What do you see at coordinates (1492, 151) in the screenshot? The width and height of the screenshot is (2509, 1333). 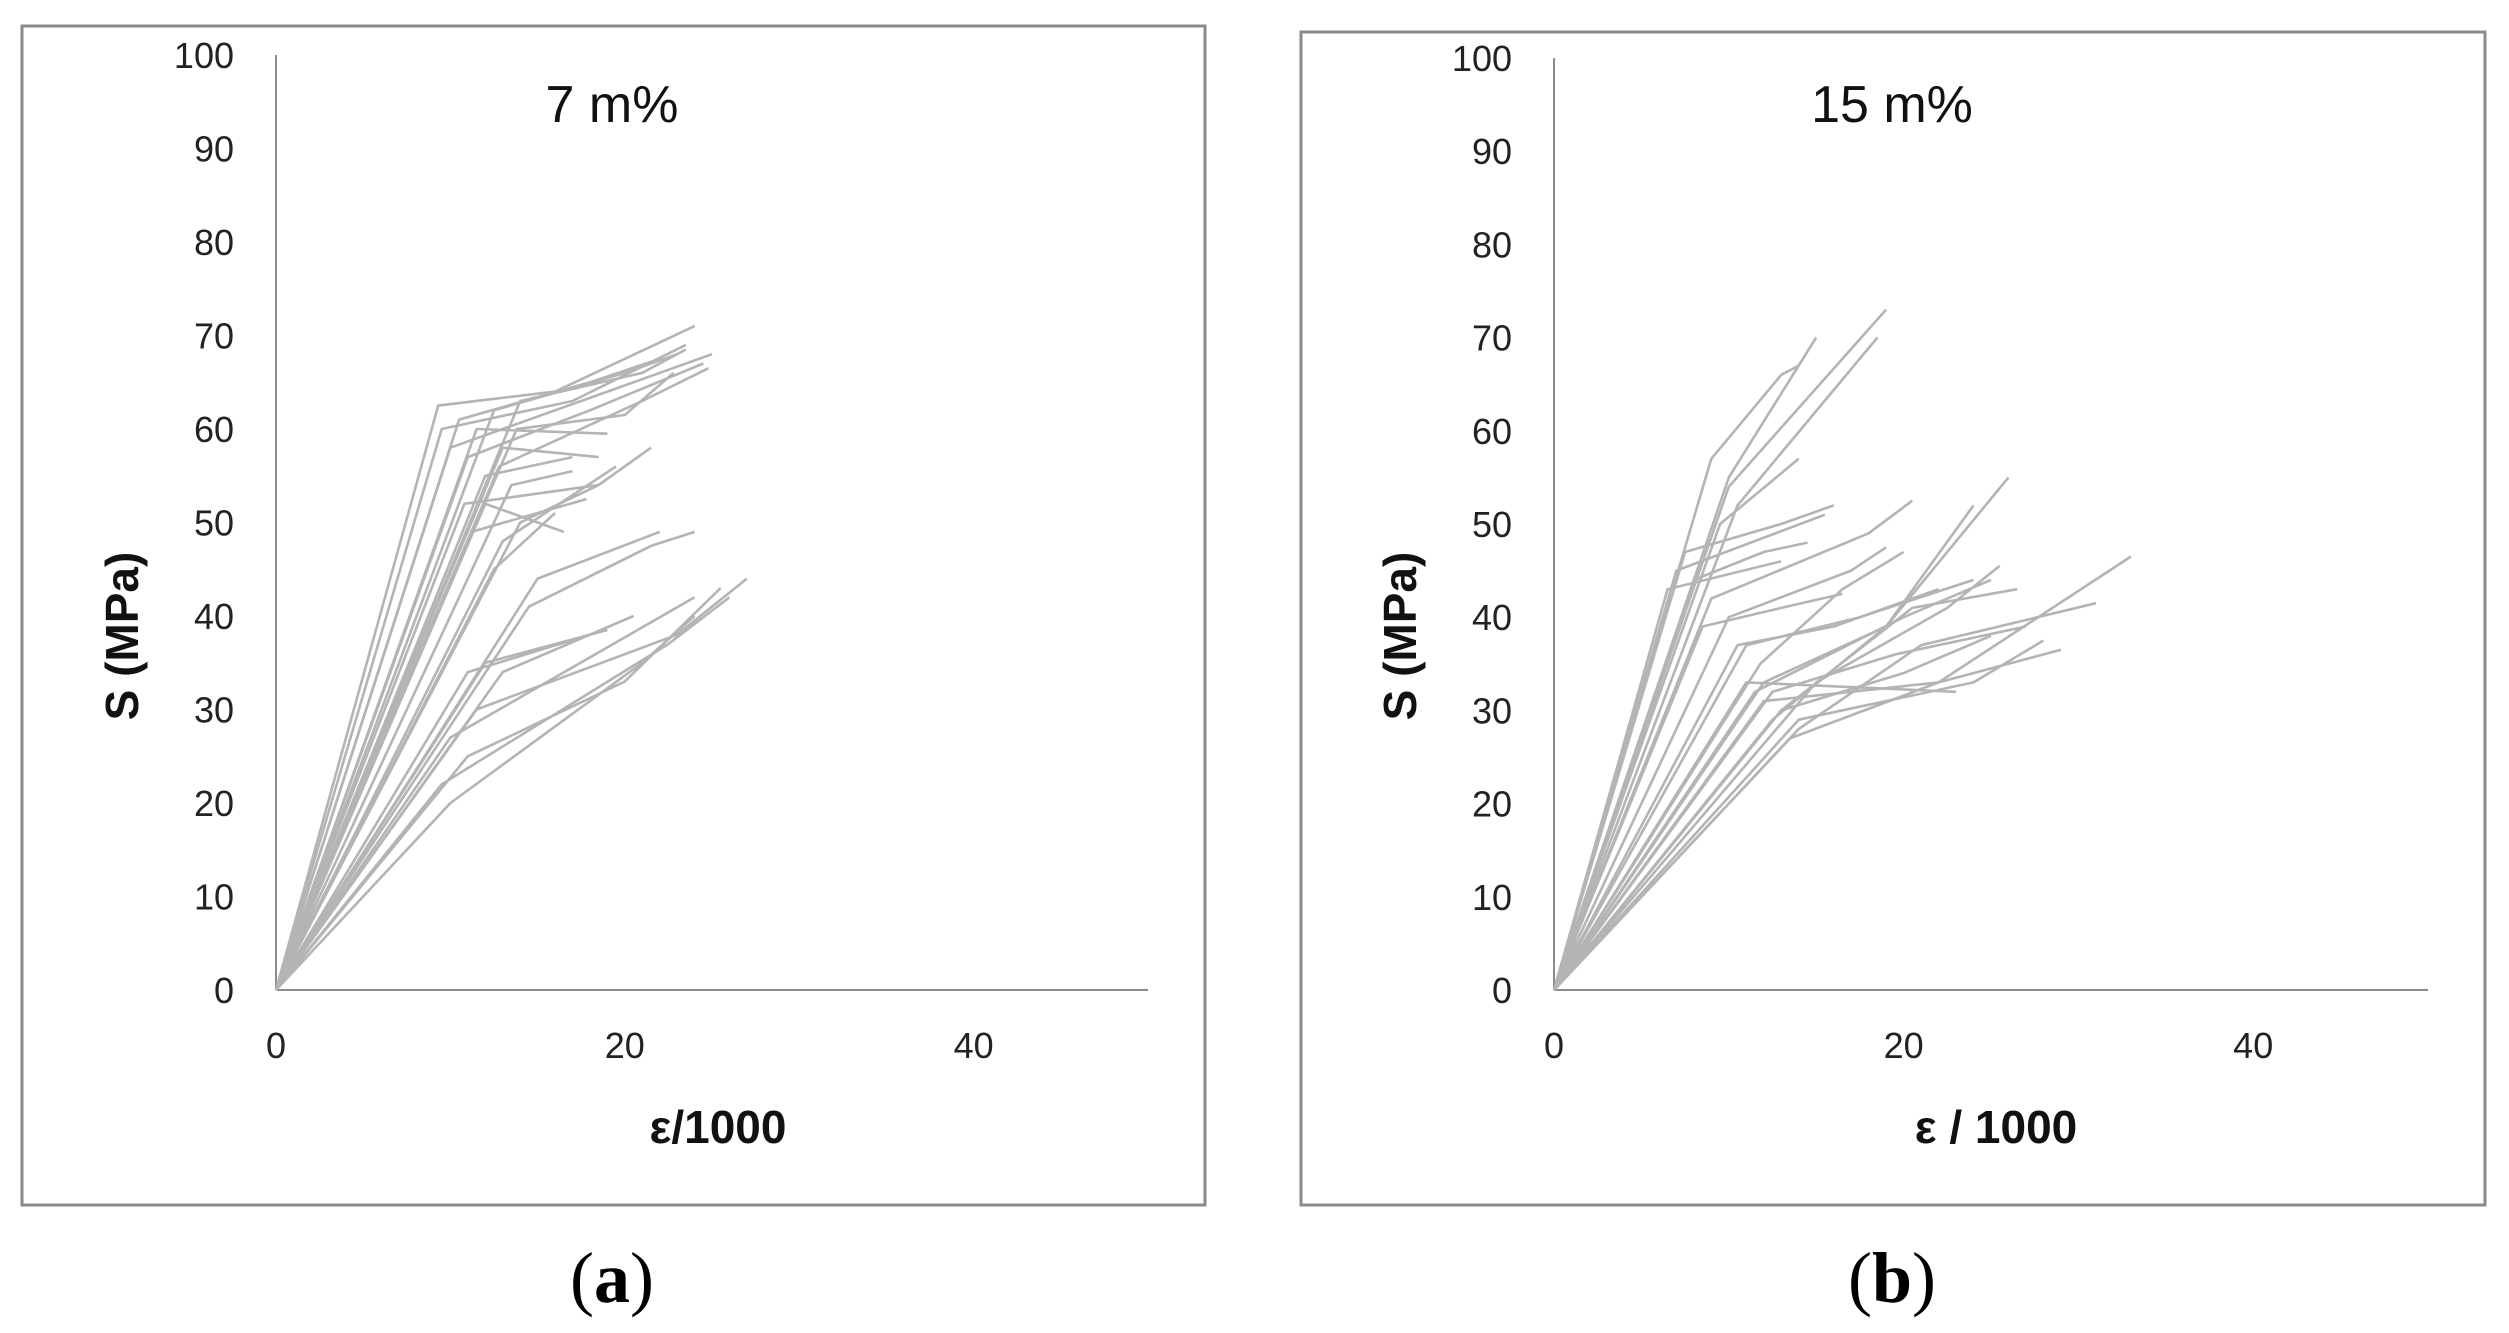 I see `panel-b-ytick-label: 90` at bounding box center [1492, 151].